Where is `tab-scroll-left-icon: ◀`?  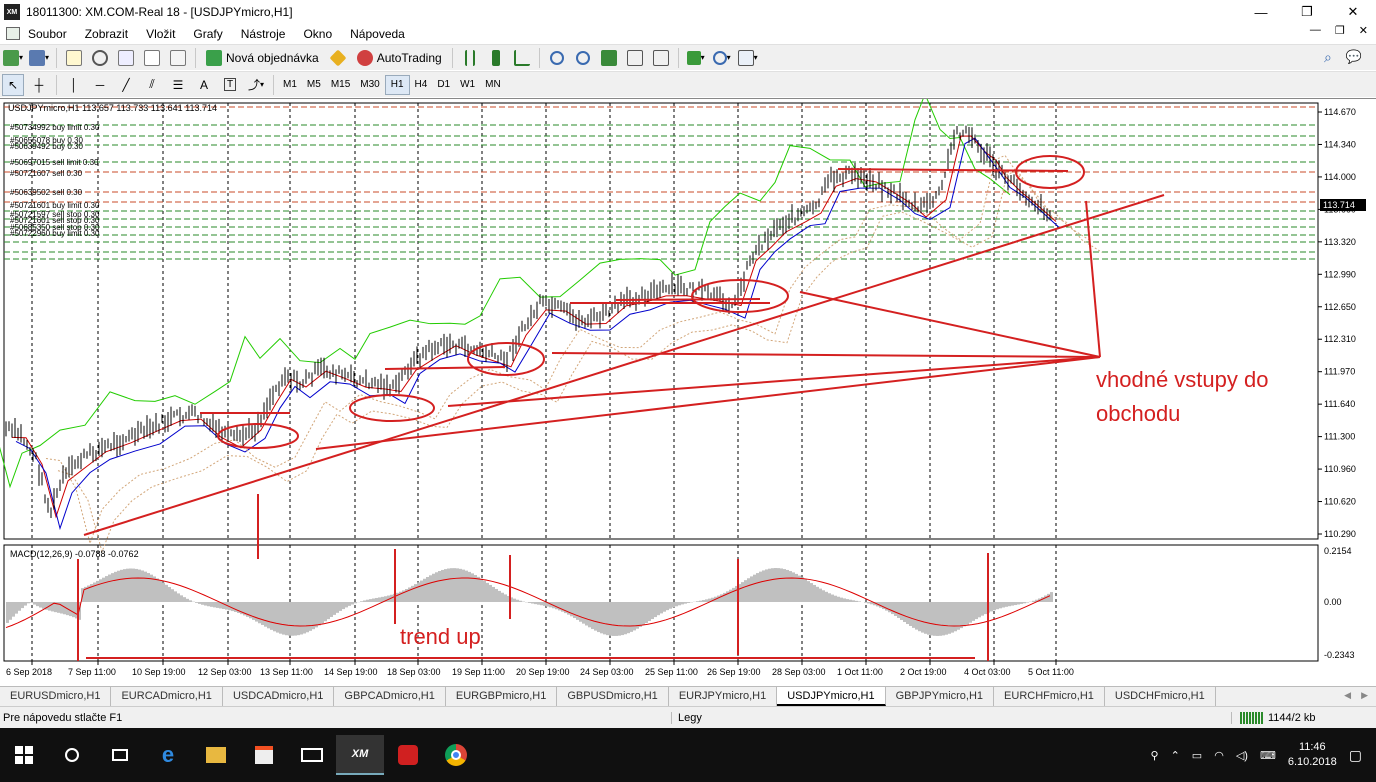
tab-scroll-left-icon: ◀ is located at coordinates (1348, 695).